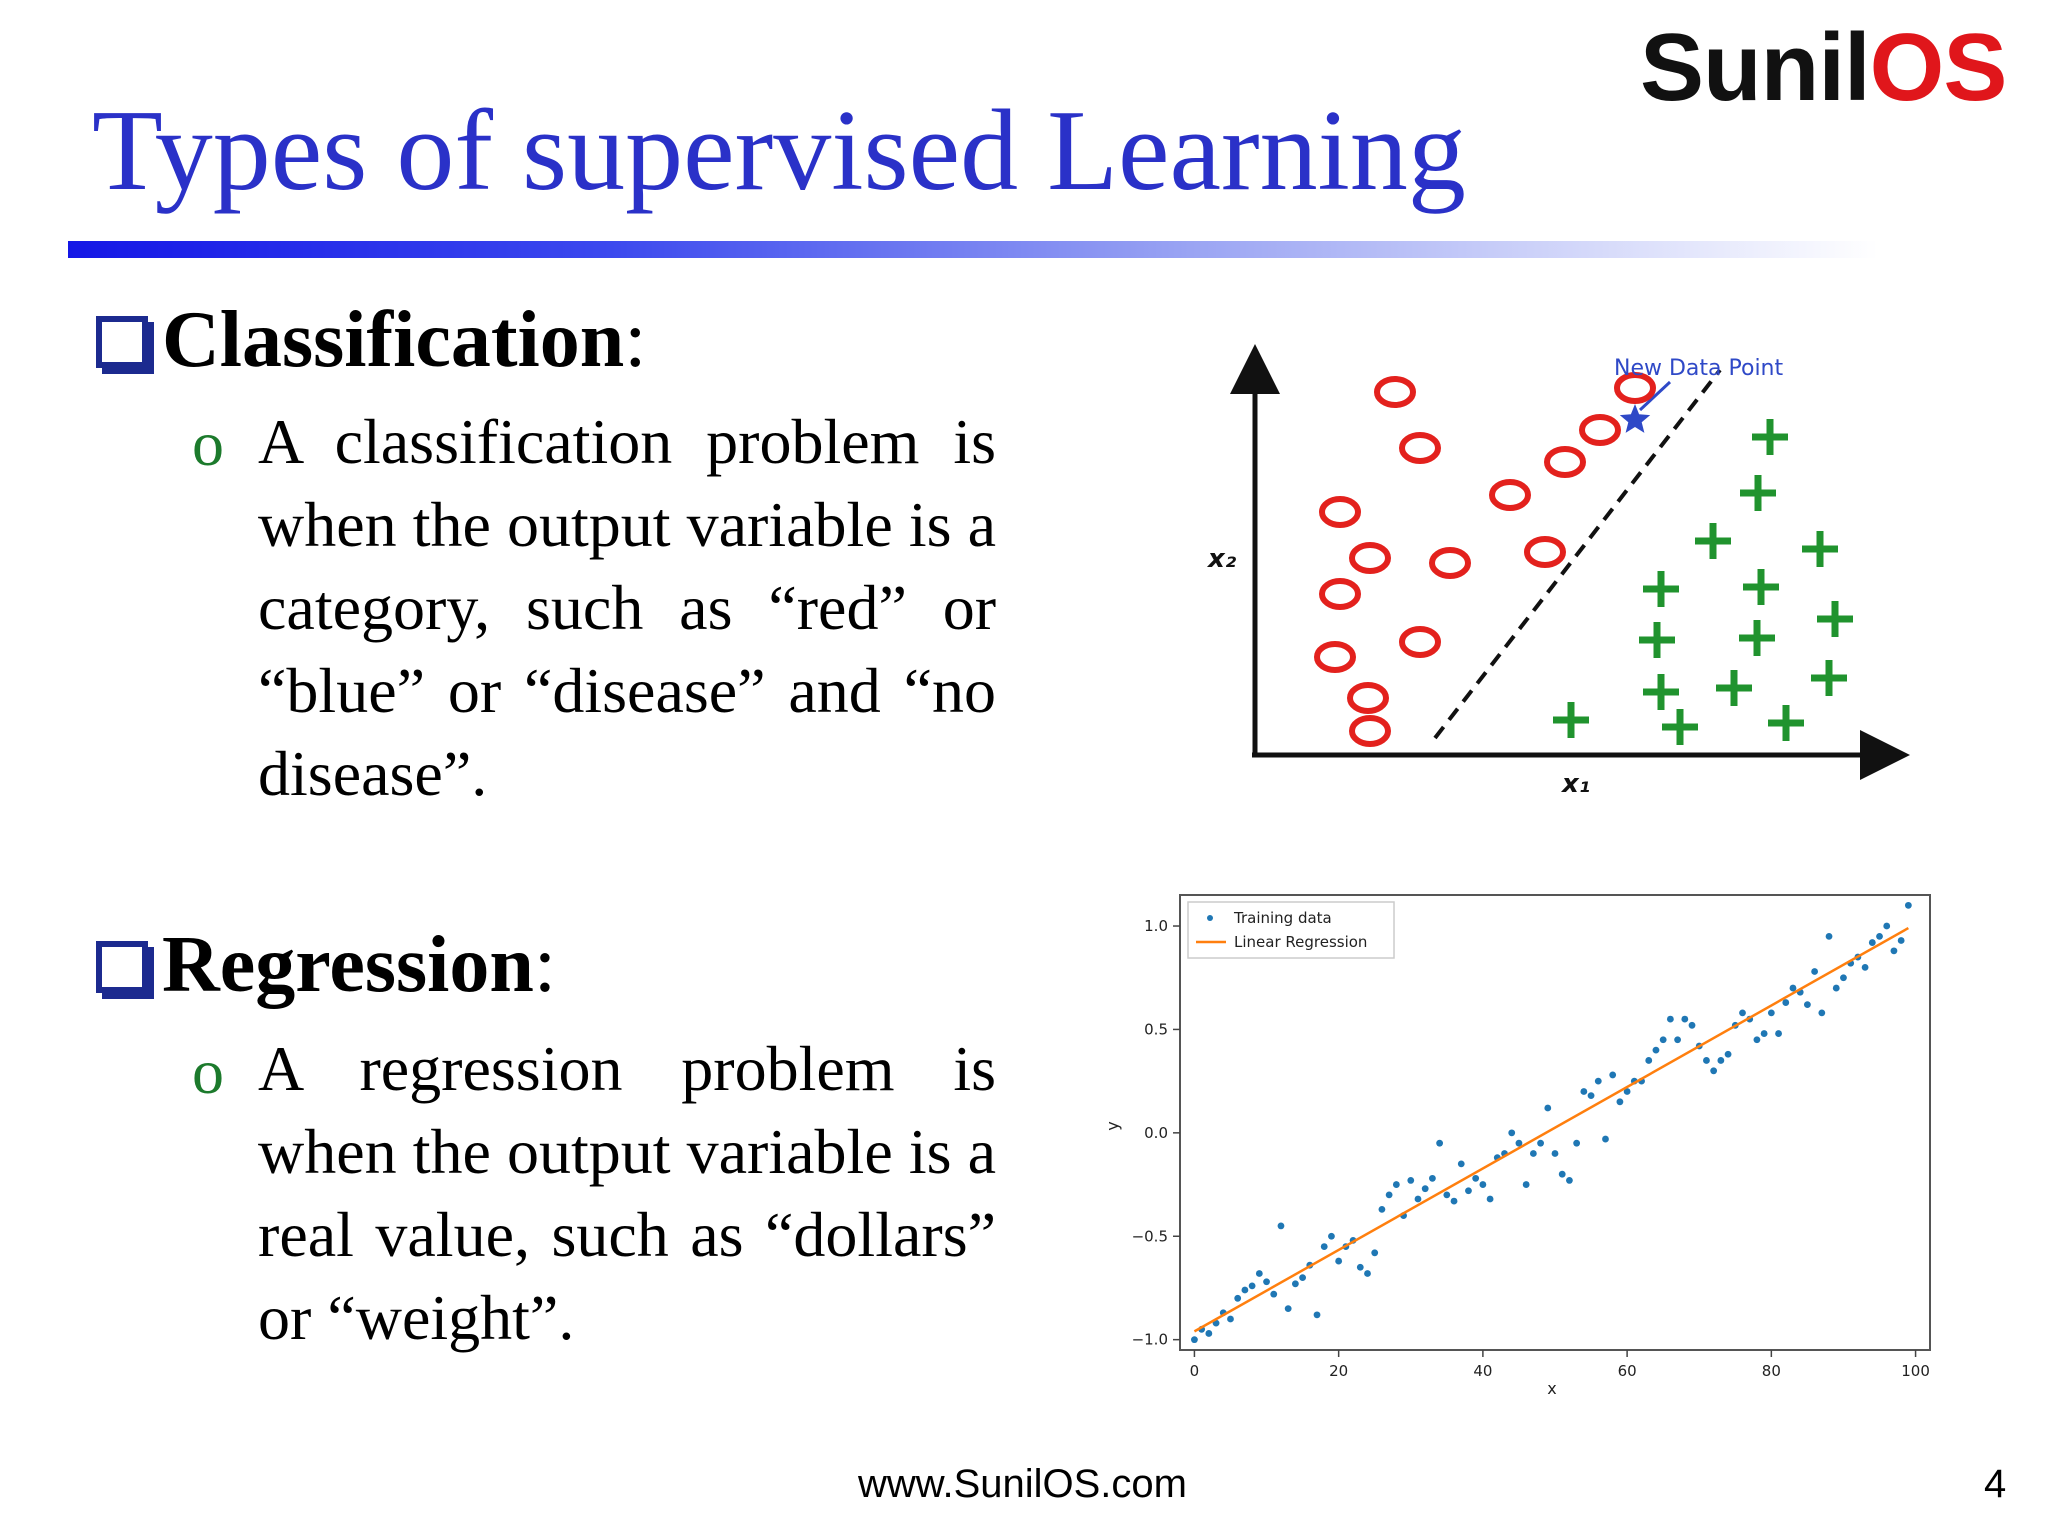  I want to click on logo-part-sunil: Sunil, so click(1755, 67).